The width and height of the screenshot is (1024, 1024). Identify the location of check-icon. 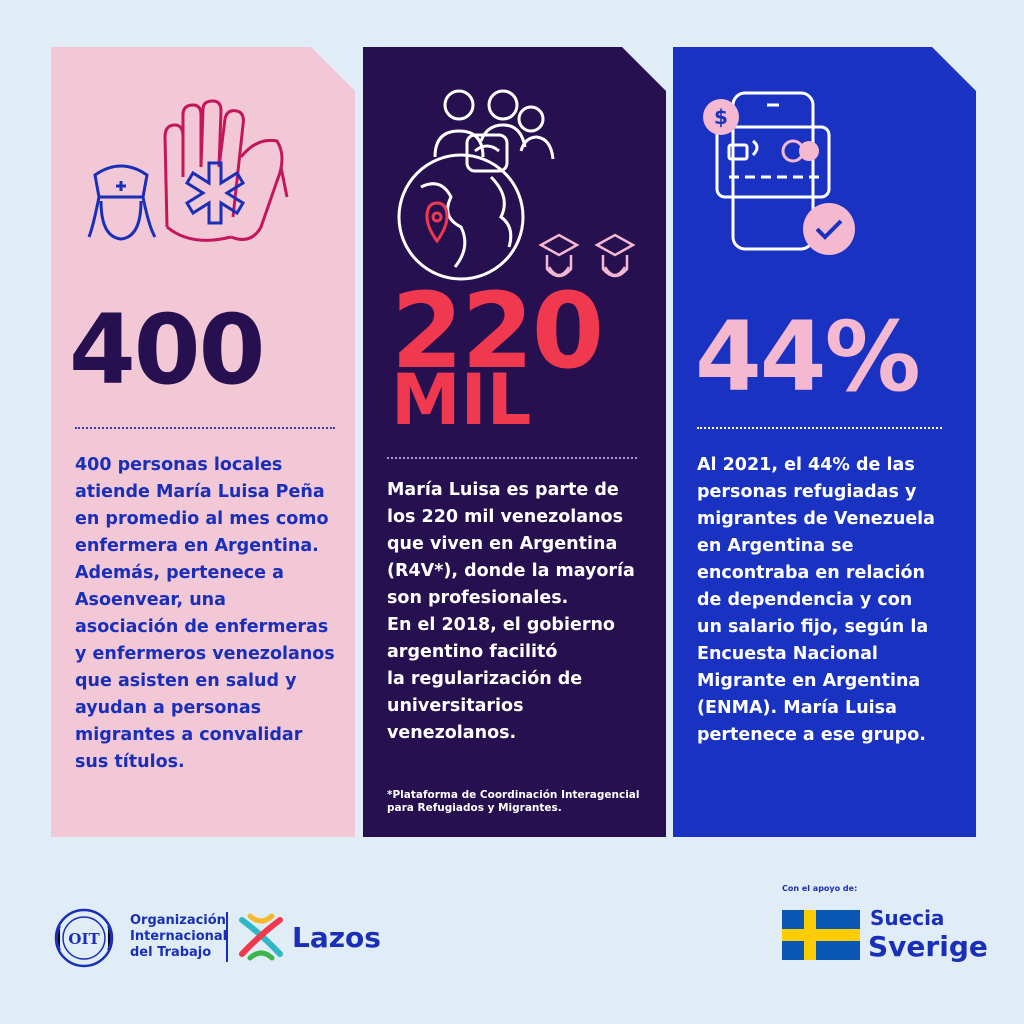
(829, 229).